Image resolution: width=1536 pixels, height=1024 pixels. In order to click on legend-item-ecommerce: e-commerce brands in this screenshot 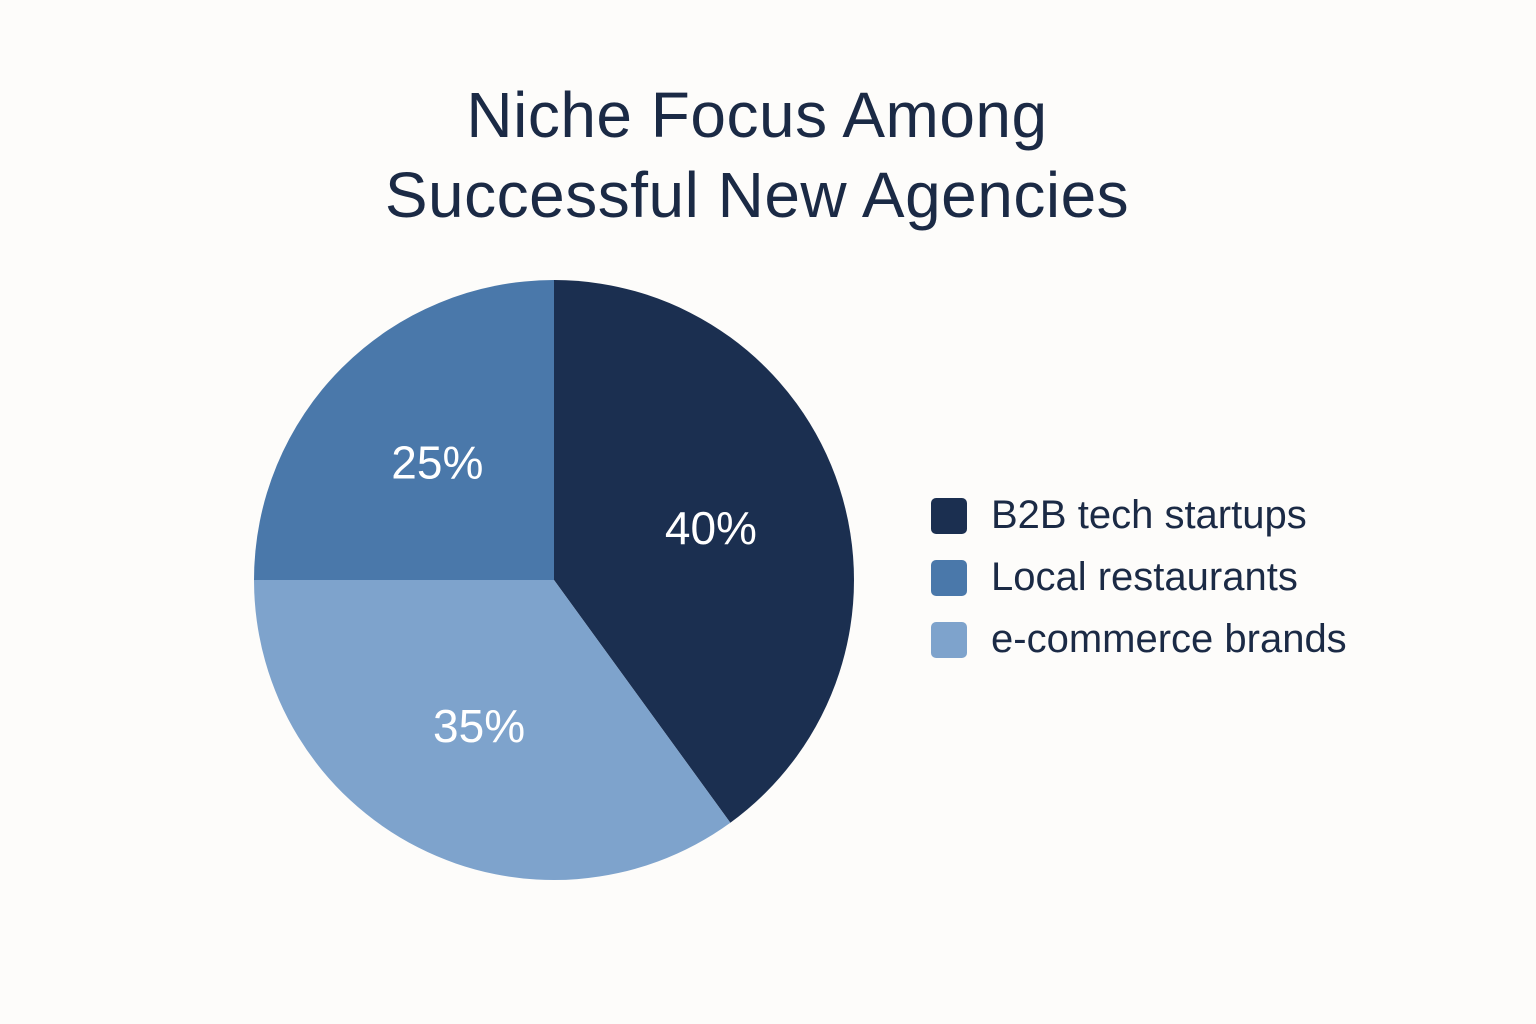, I will do `click(1139, 639)`.